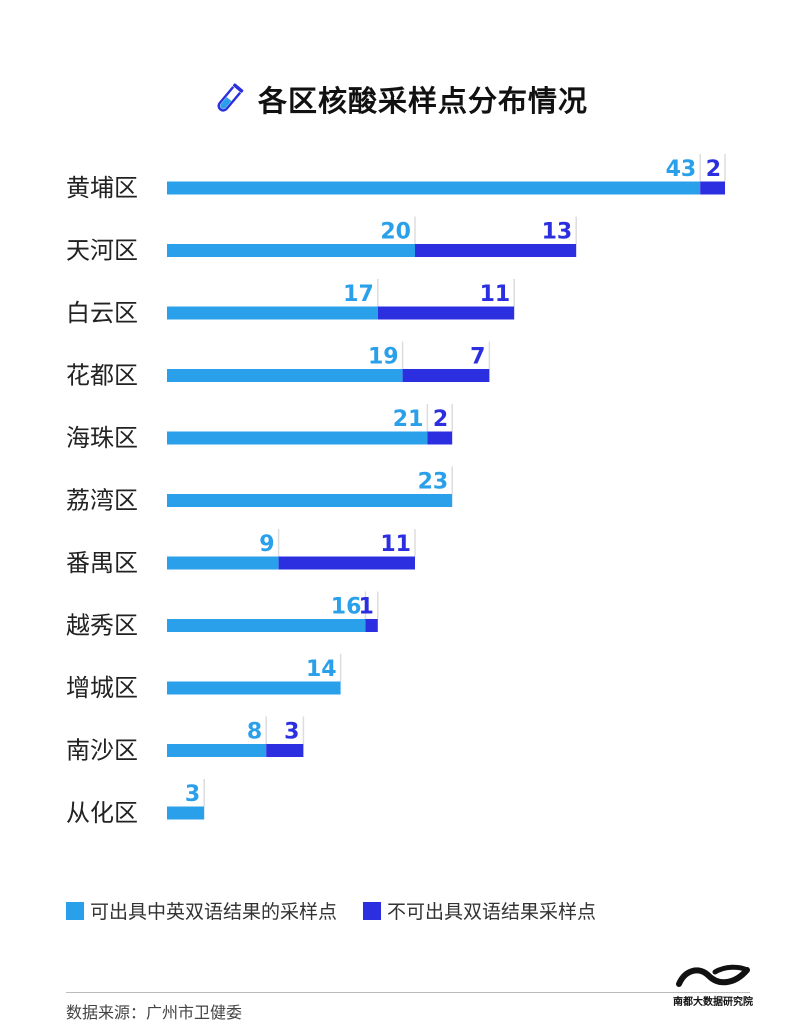  I want to click on chart-title: 各区核酸采样点分布情况, so click(400, 99).